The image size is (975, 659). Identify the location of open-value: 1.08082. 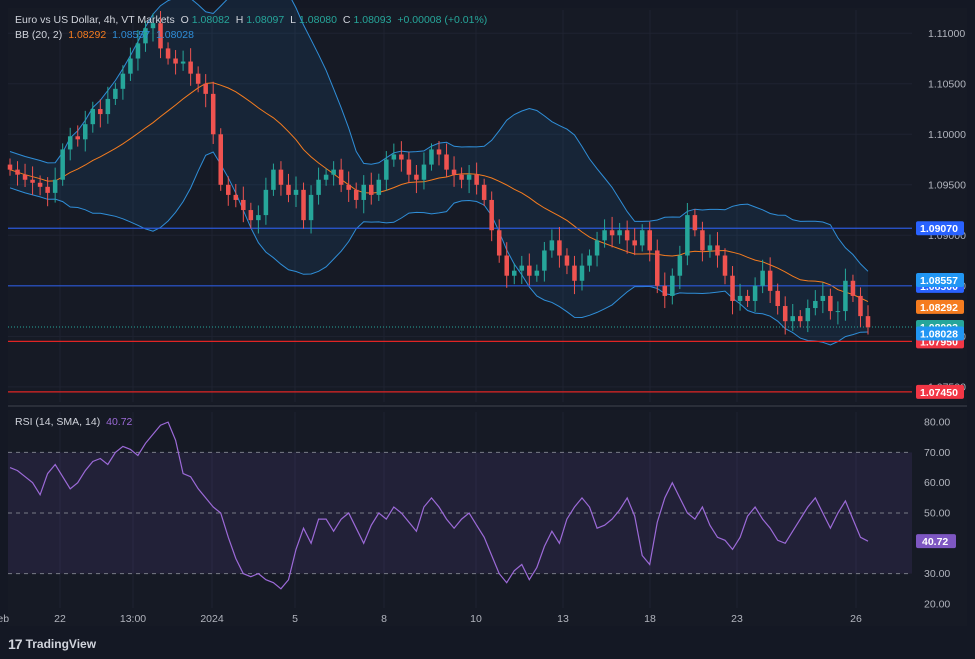
(210, 20).